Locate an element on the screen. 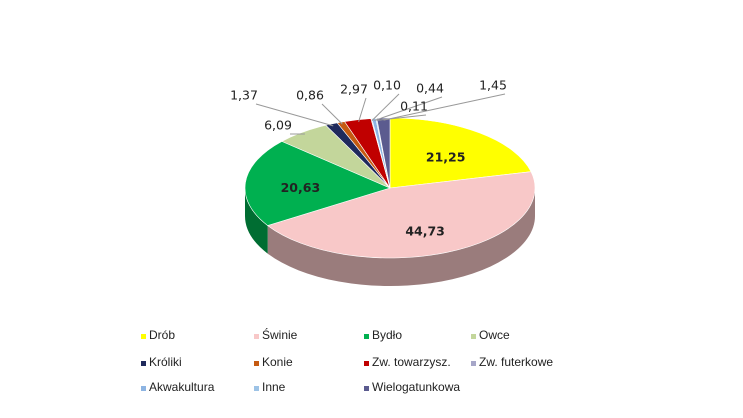 Image resolution: width=743 pixels, height=418 pixels. legend-label: Konie is located at coordinates (277, 362).